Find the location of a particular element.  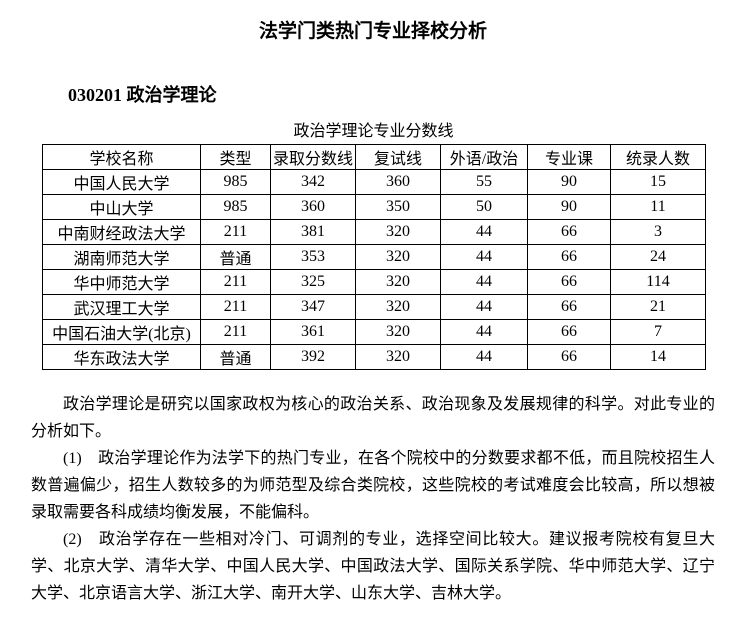

table-cell: 342 is located at coordinates (313, 182).